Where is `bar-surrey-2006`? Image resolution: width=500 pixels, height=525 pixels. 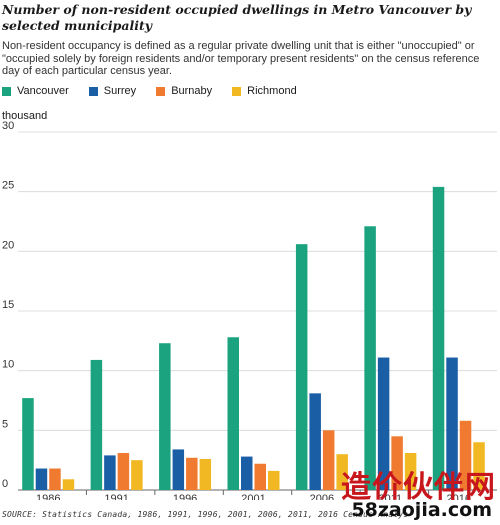 bar-surrey-2006 is located at coordinates (315, 441).